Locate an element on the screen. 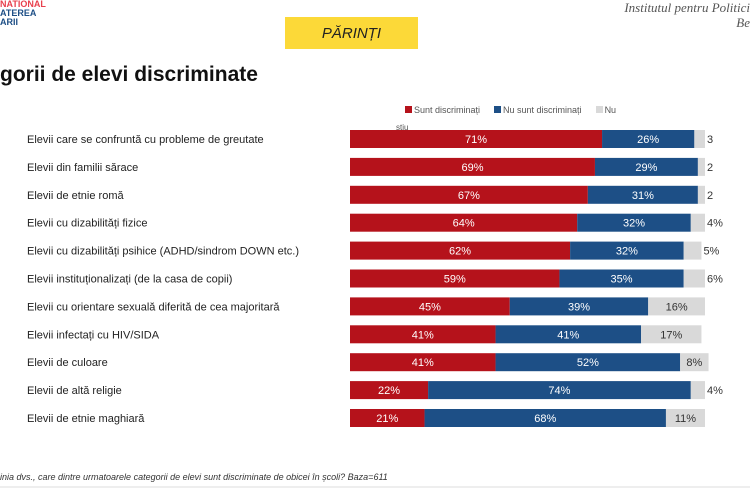 The height and width of the screenshot is (500, 750). data-label: 45% is located at coordinates (430, 307).